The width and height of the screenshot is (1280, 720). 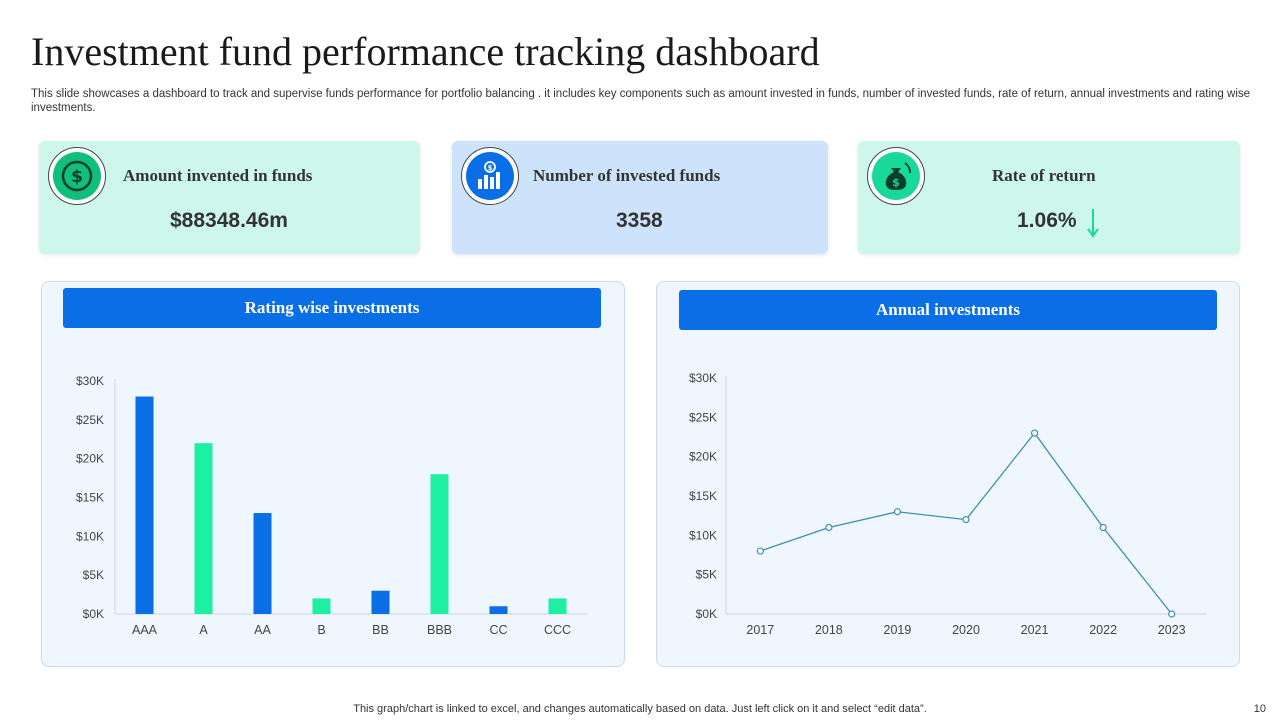 I want to click on bar-b, so click(x=321, y=606).